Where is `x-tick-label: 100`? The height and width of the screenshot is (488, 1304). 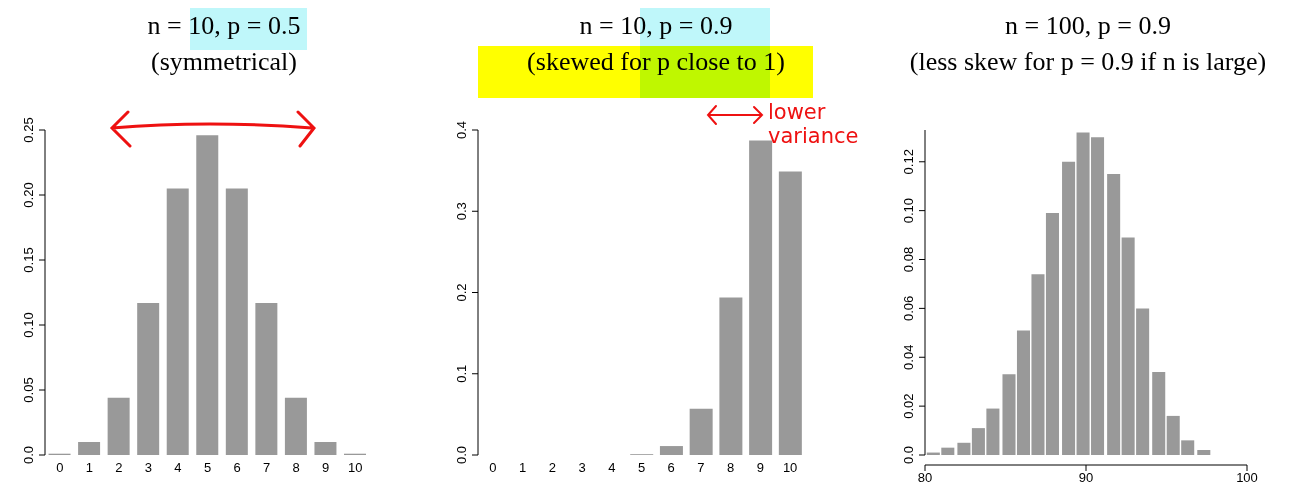 x-tick-label: 100 is located at coordinates (1247, 478).